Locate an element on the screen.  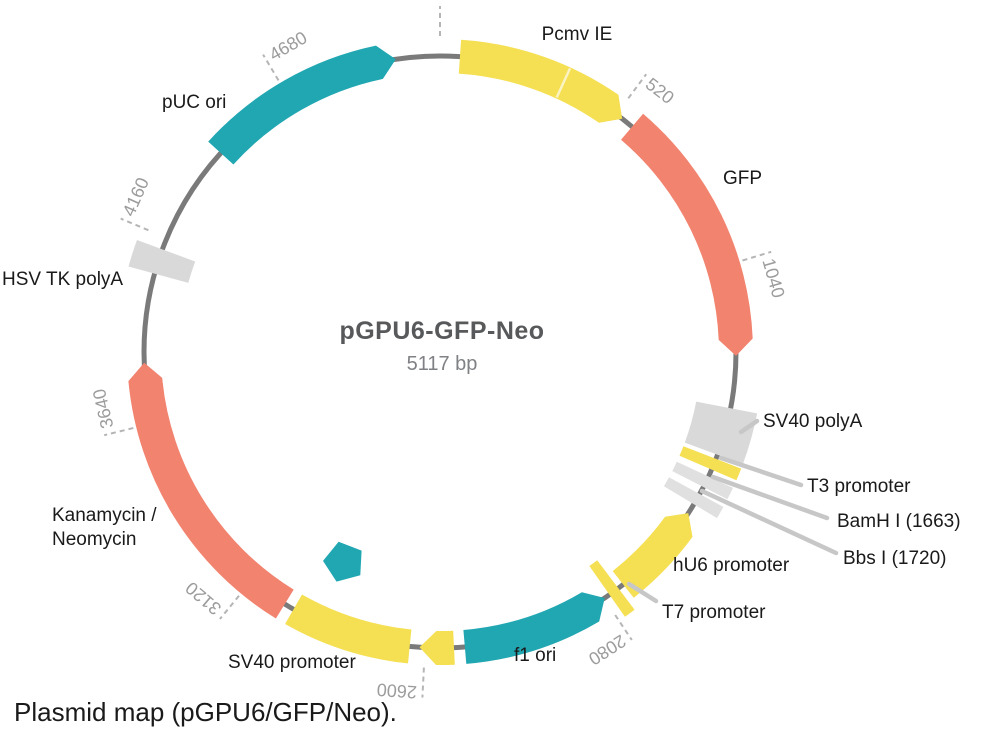
feature-hsv-tk-polya is located at coordinates (162, 261).